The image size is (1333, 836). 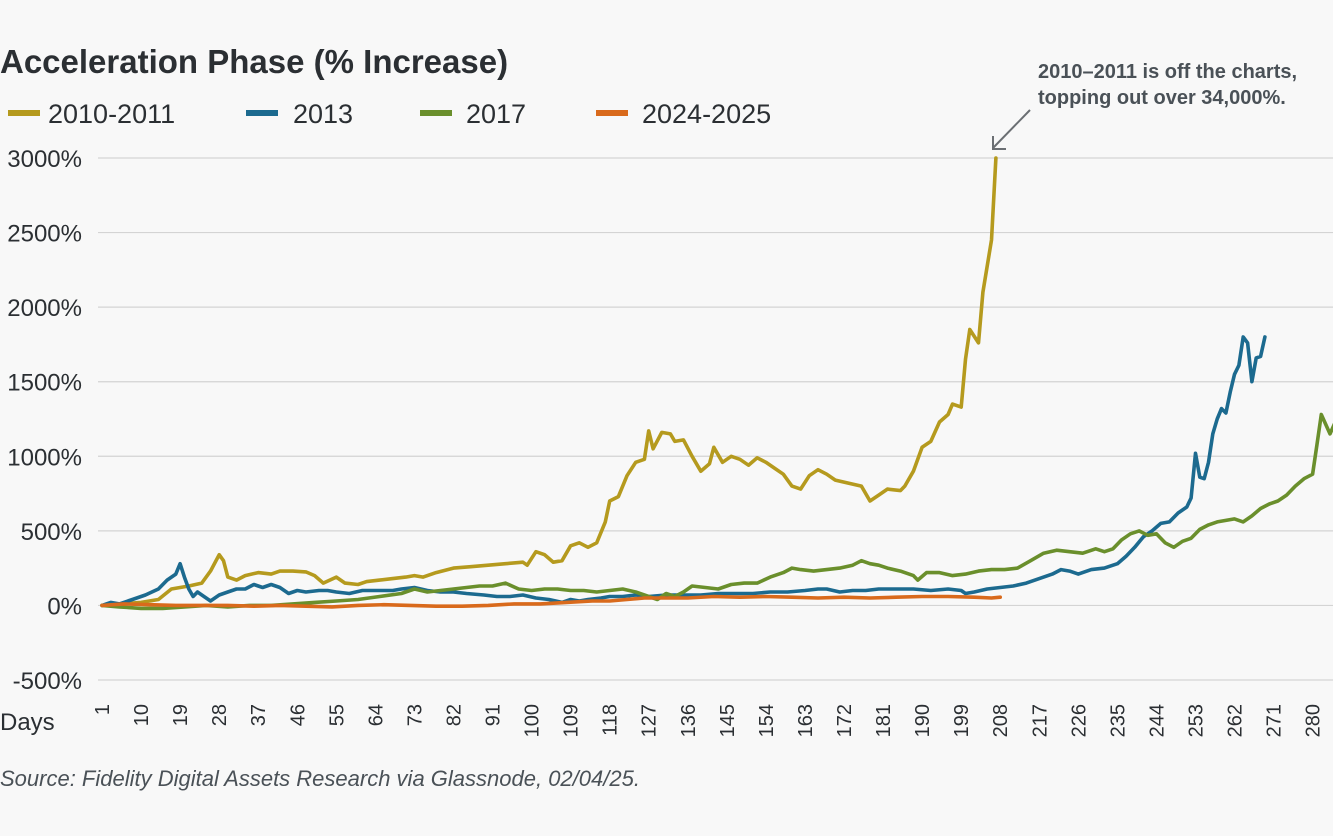 I want to click on x-tick-label: 127, so click(x=650, y=720).